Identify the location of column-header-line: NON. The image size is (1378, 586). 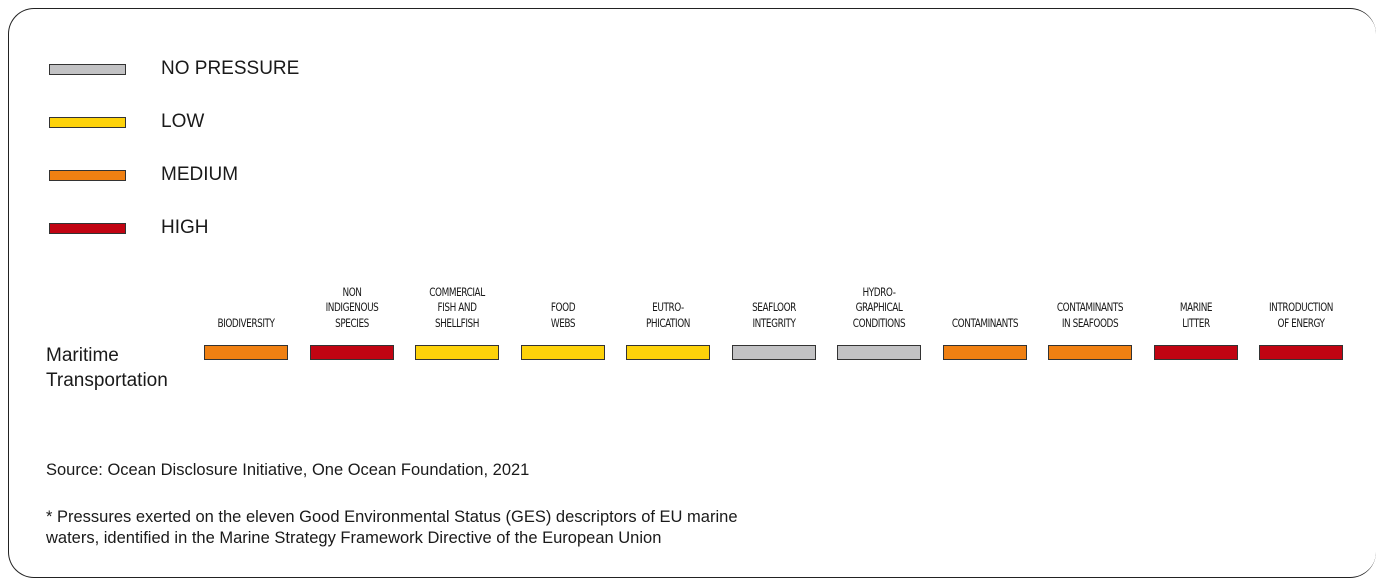
(351, 291).